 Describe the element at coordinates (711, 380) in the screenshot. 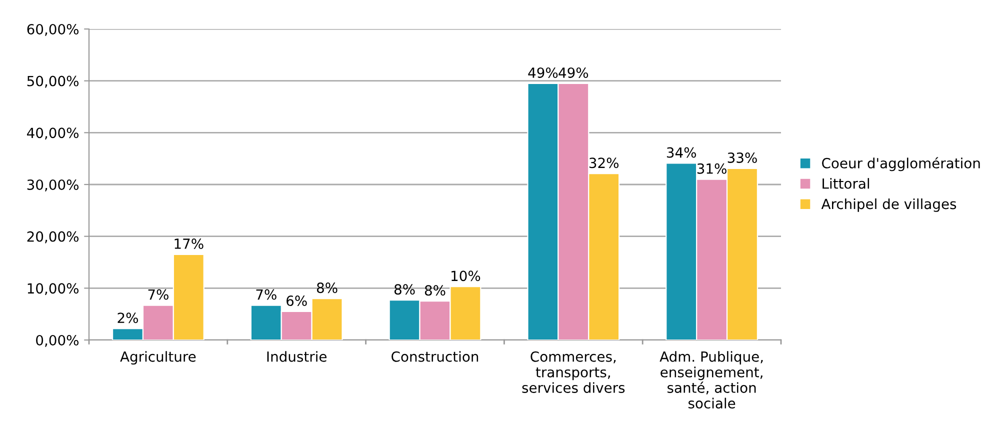

I see `x-tick-label: Adm. Publique, enseignement, santé, action sociale` at that location.